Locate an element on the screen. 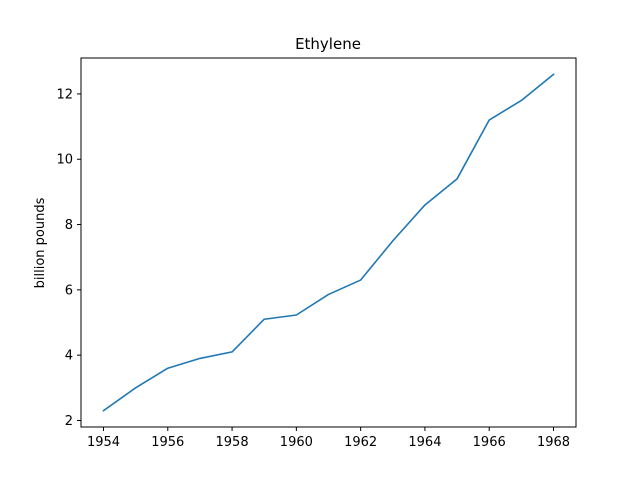  x-tick-label: 1968 is located at coordinates (553, 442).